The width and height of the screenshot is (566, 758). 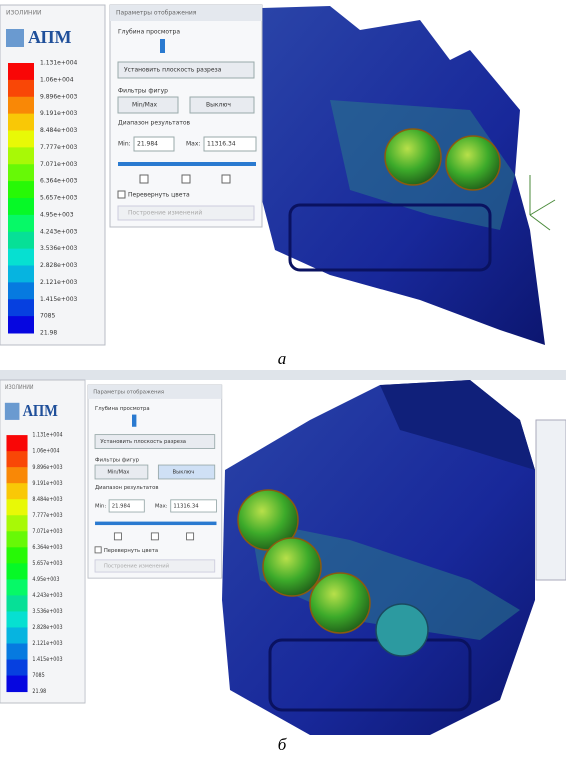 What do you see at coordinates (47, 467) in the screenshot?
I see `legend-label: 9.896e+003` at bounding box center [47, 467].